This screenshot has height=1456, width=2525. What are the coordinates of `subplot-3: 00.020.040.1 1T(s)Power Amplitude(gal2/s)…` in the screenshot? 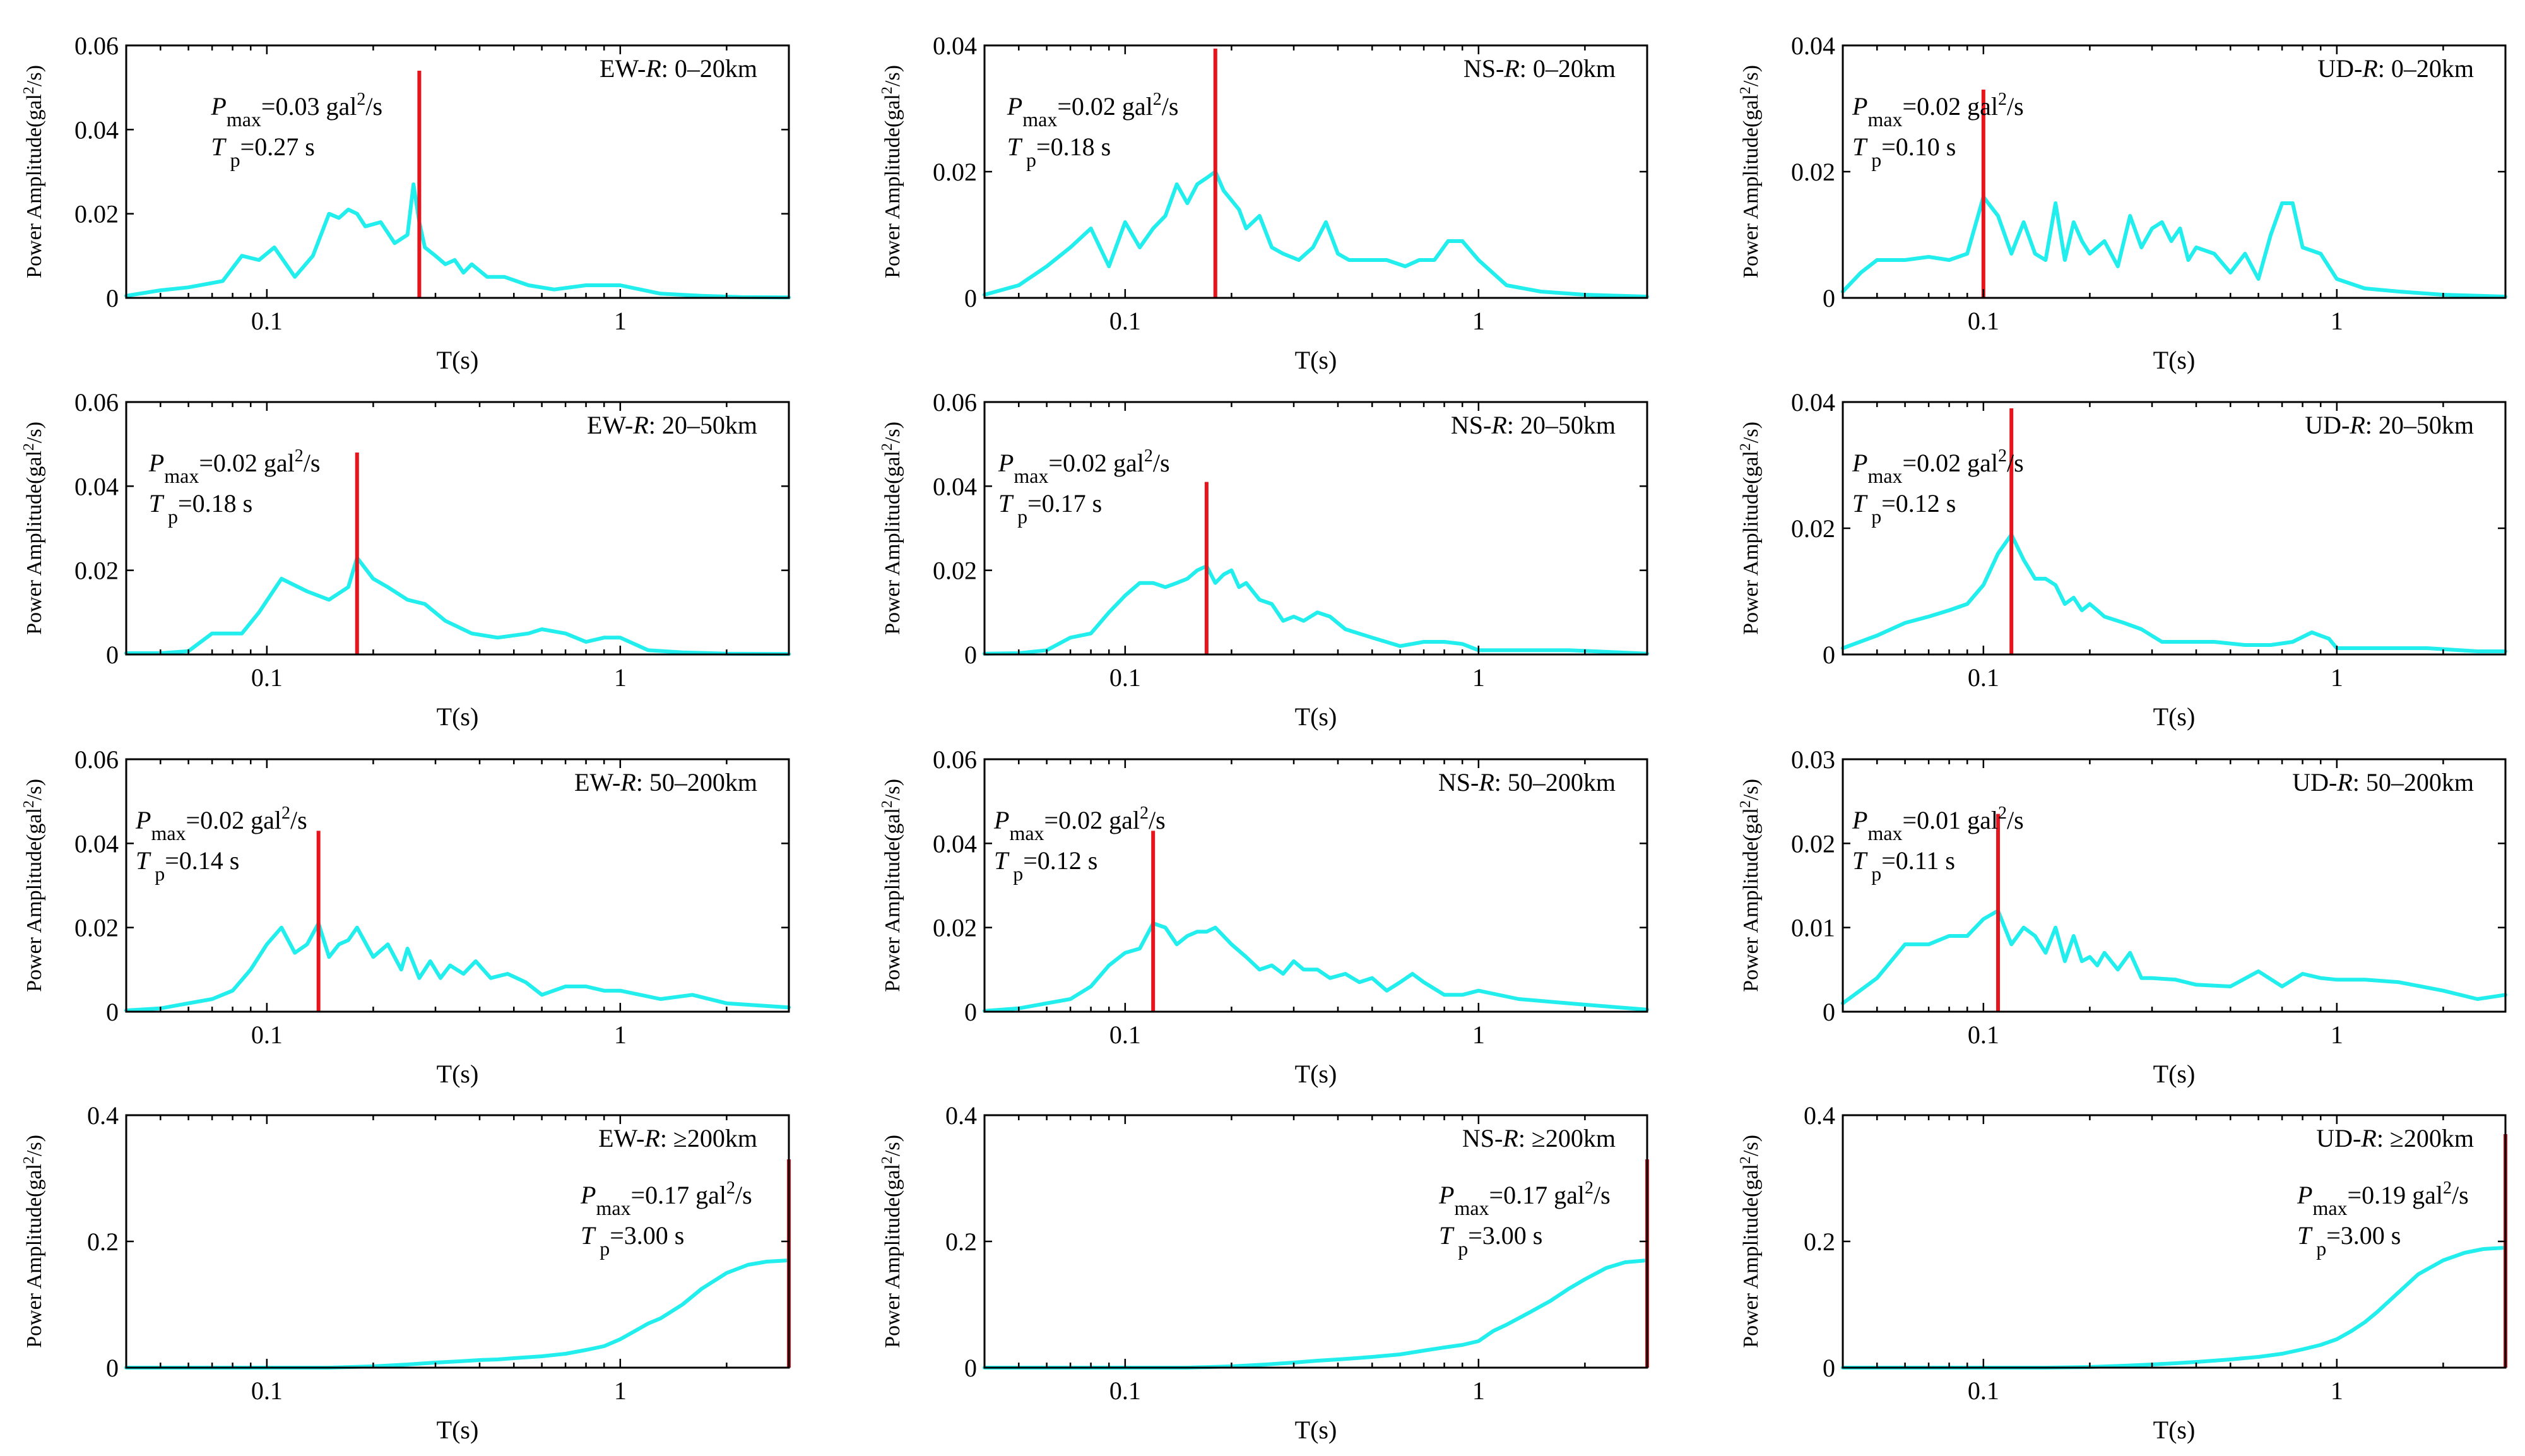 It's located at (2122, 203).